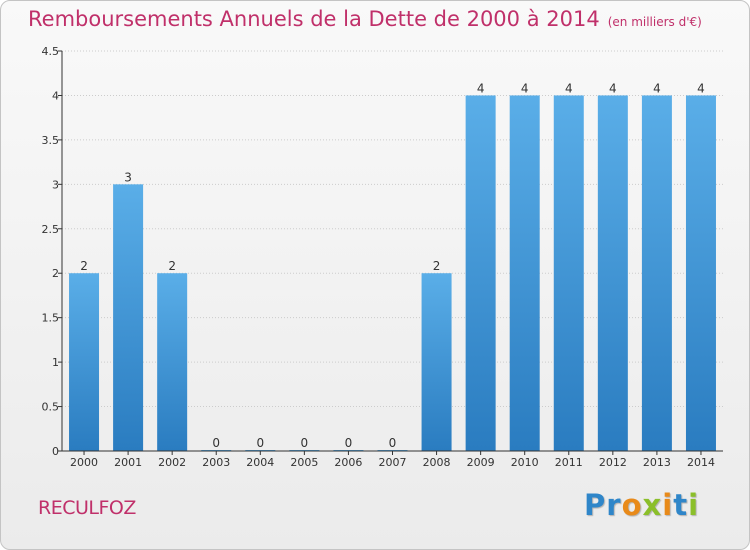 This screenshot has width=750, height=550. What do you see at coordinates (613, 462) in the screenshot?
I see `x-tick-label: 2012` at bounding box center [613, 462].